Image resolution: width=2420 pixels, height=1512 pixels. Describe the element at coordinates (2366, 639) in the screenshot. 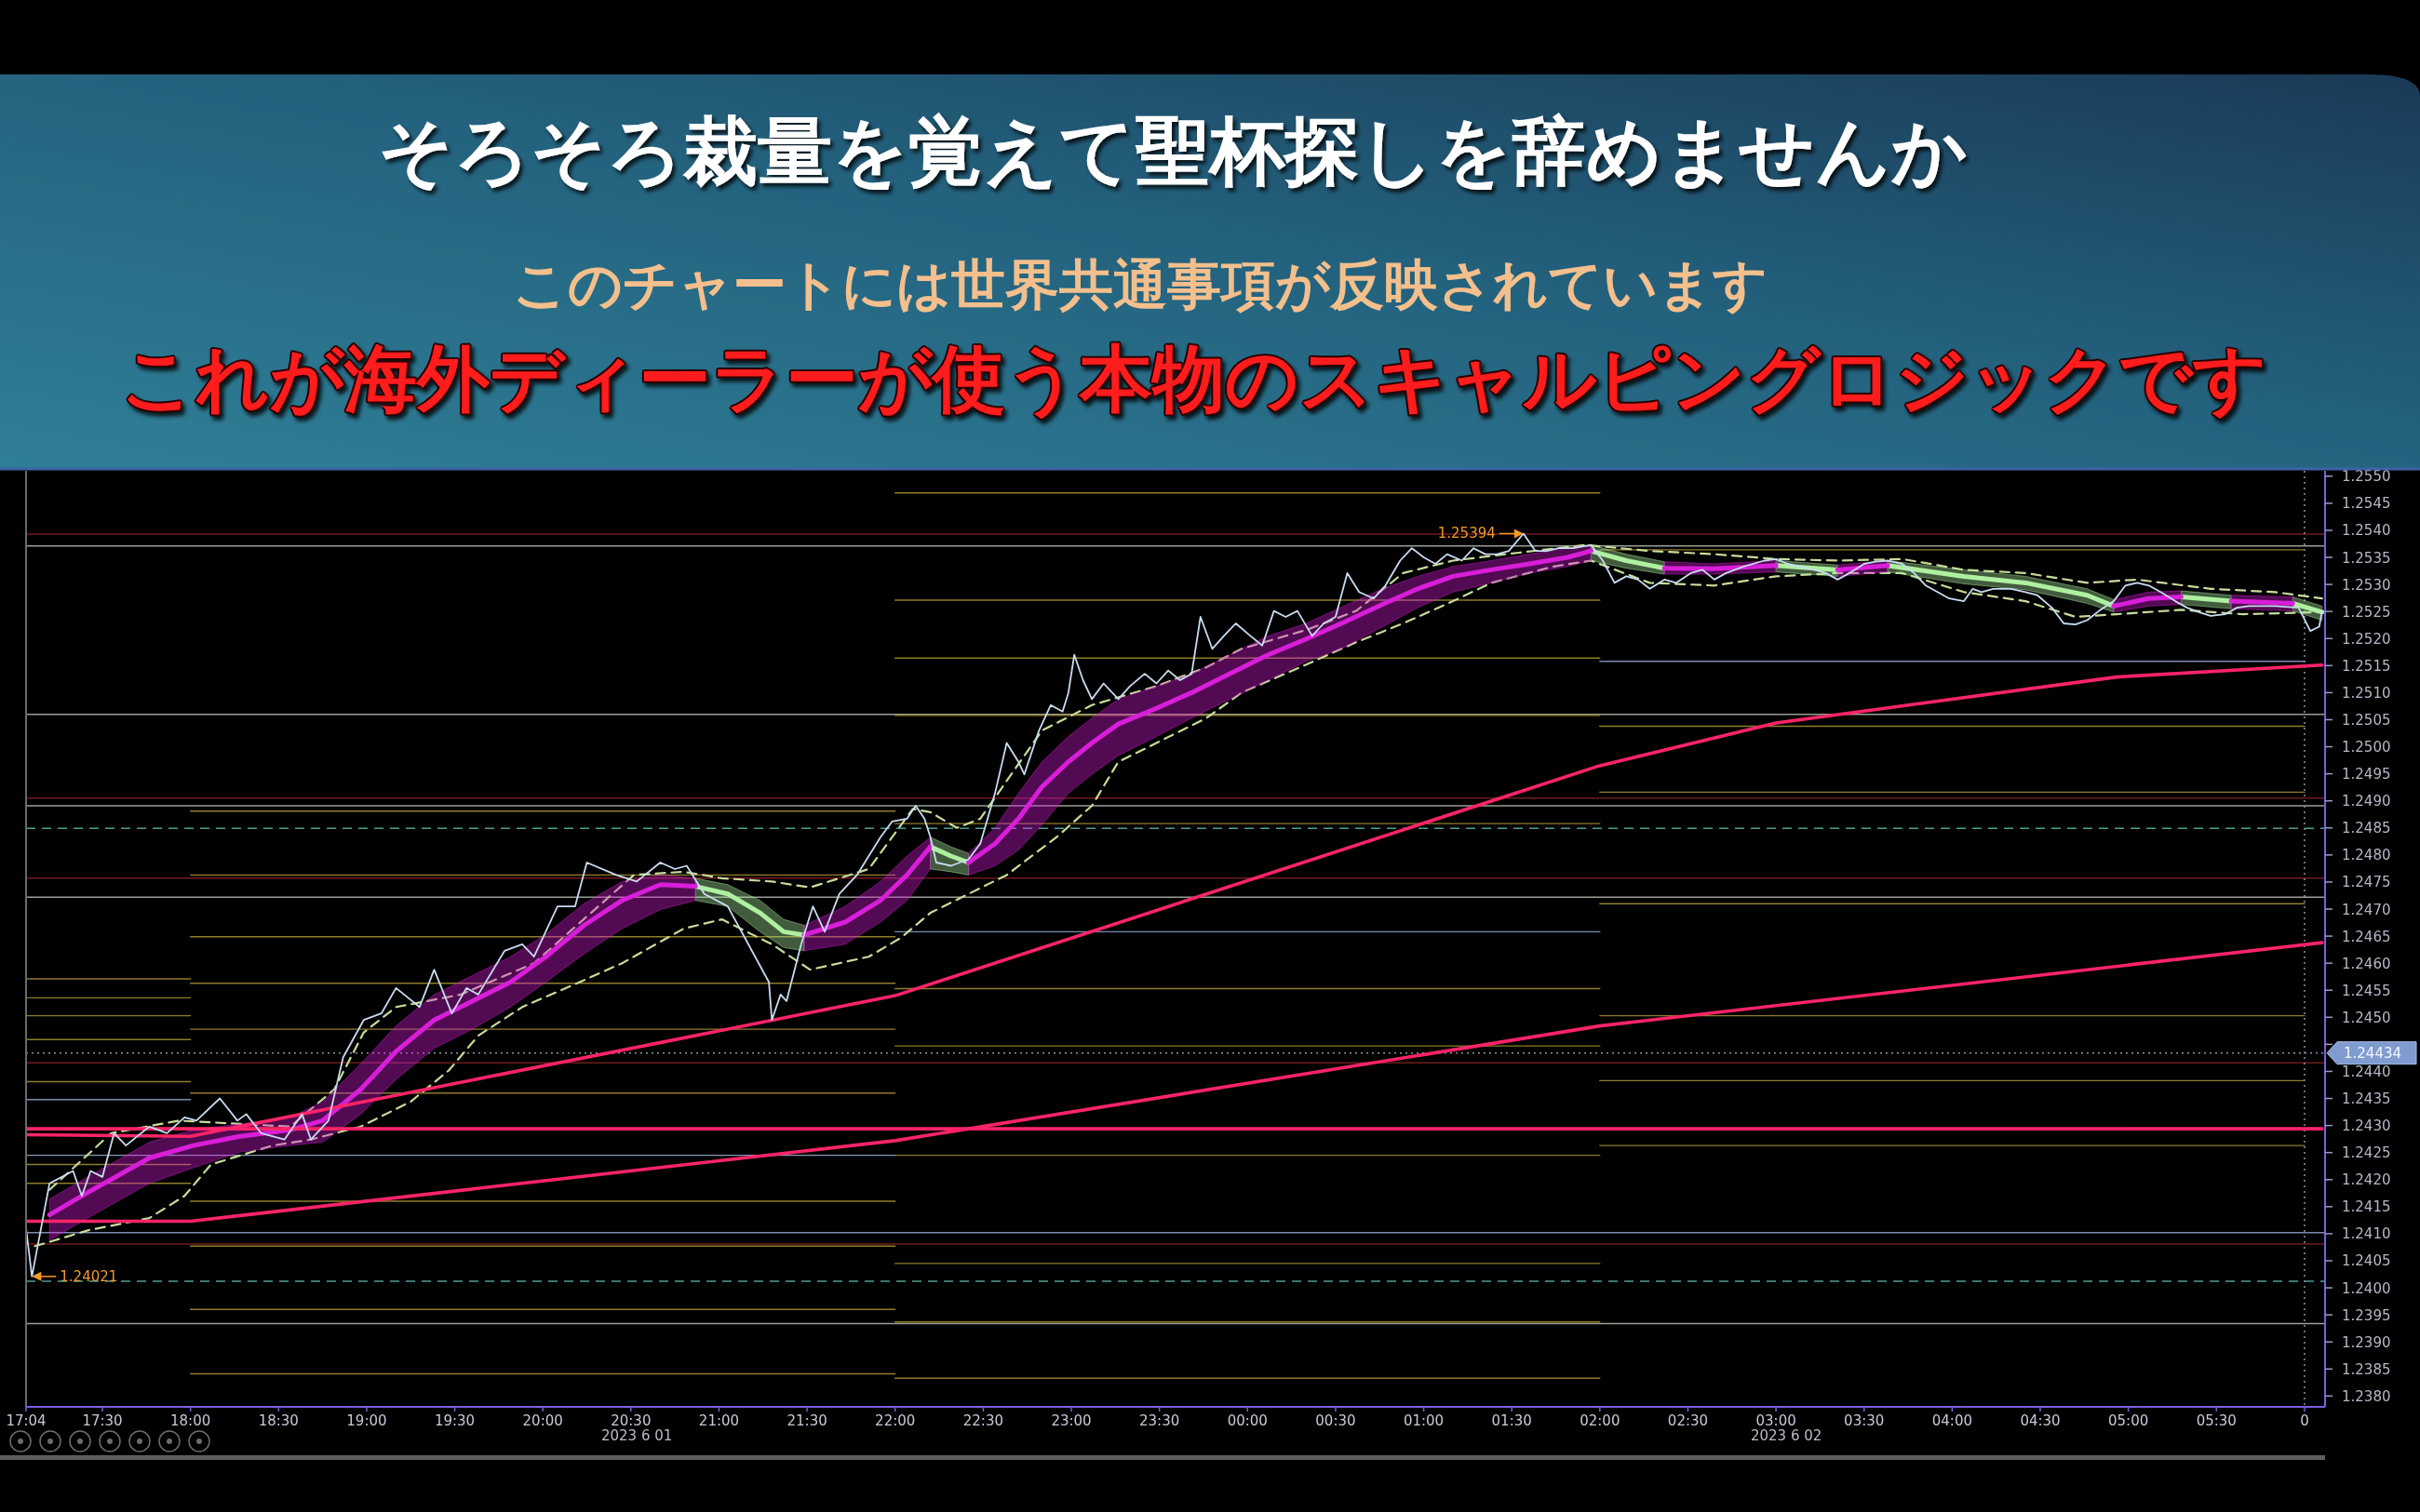

I see `ytick-label: 1.2520` at that location.